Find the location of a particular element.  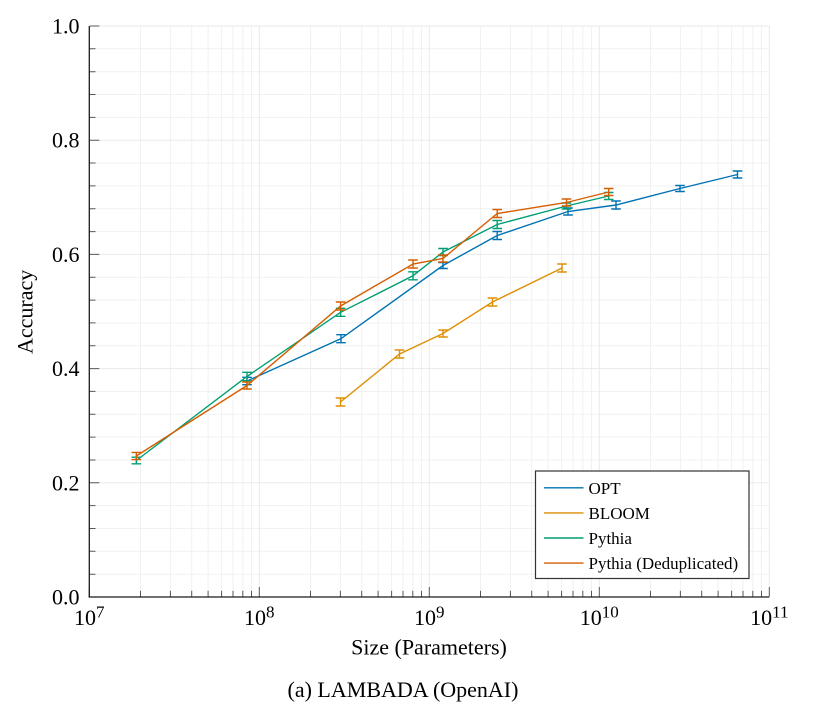

svg-text: Pythia is located at coordinates (611, 538).